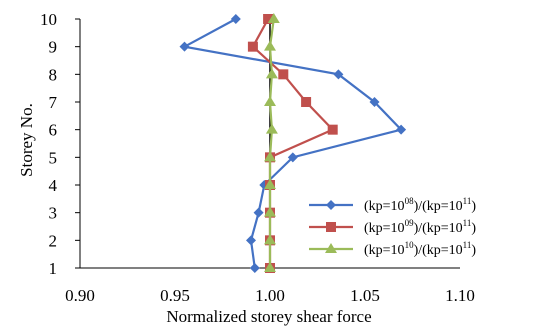 The image size is (537, 327). I want to click on x-tick-label: 0.95, so click(175, 295).